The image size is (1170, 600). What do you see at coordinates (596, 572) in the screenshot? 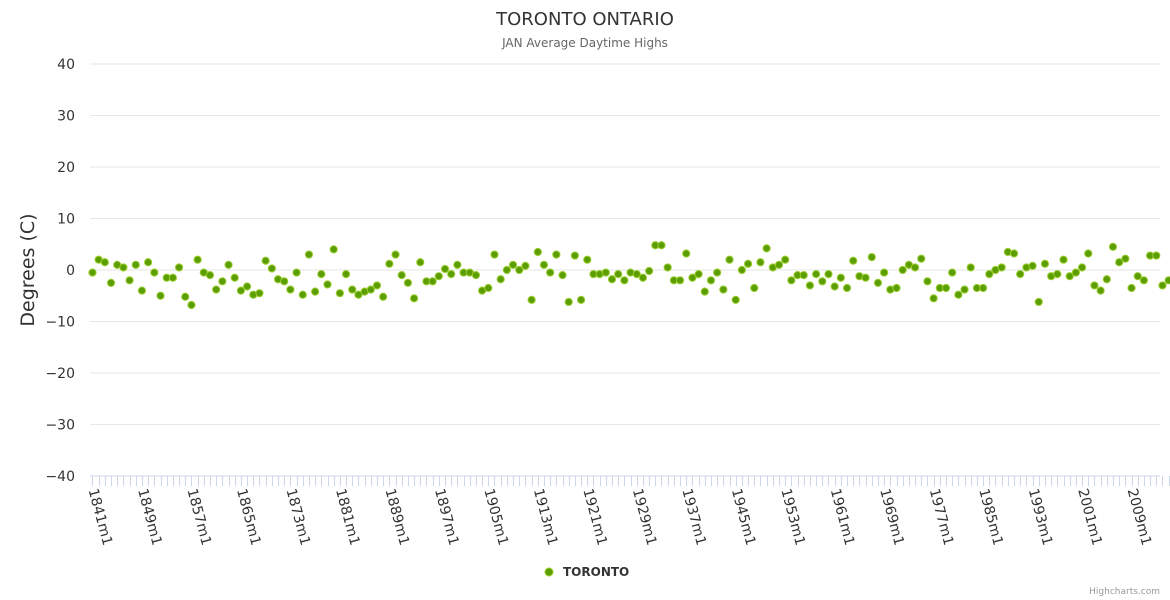
I see `legend-item-toronto: TORONTO` at bounding box center [596, 572].